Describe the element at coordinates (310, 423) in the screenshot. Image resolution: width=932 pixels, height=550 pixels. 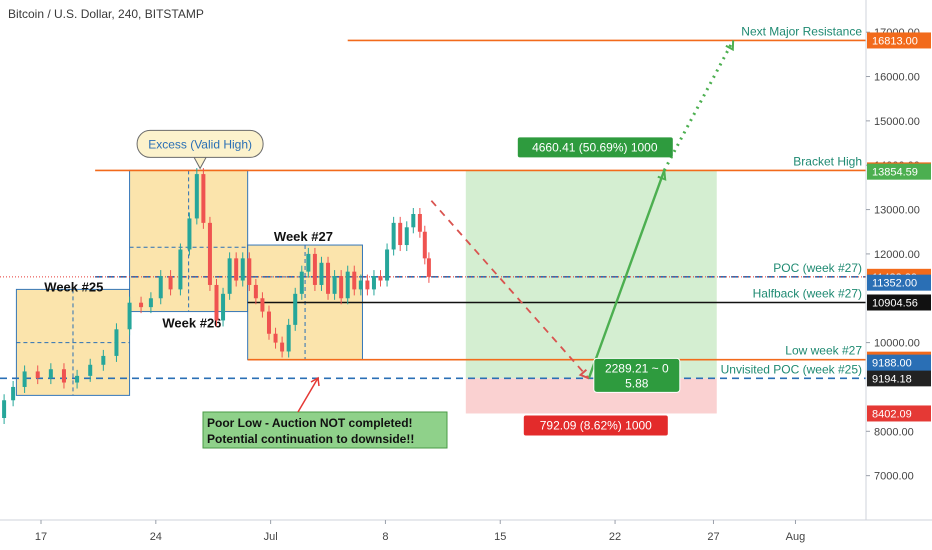
I see `poor-low-line1: Poor Low - Auction NOT completed!` at that location.